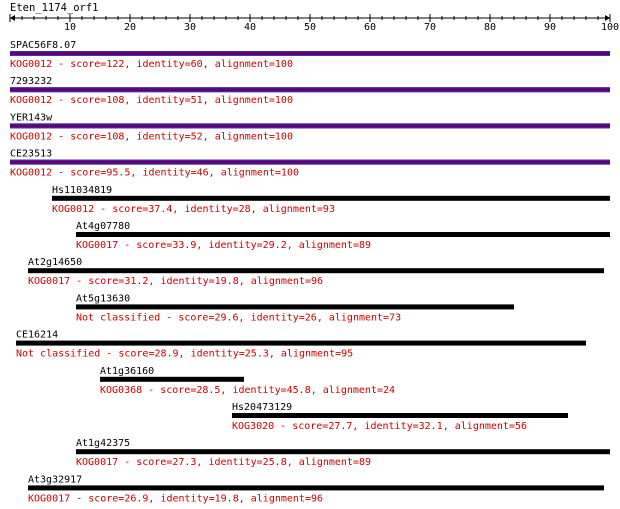 The image size is (620, 509). I want to click on axis-tick-label: 30, so click(190, 27).